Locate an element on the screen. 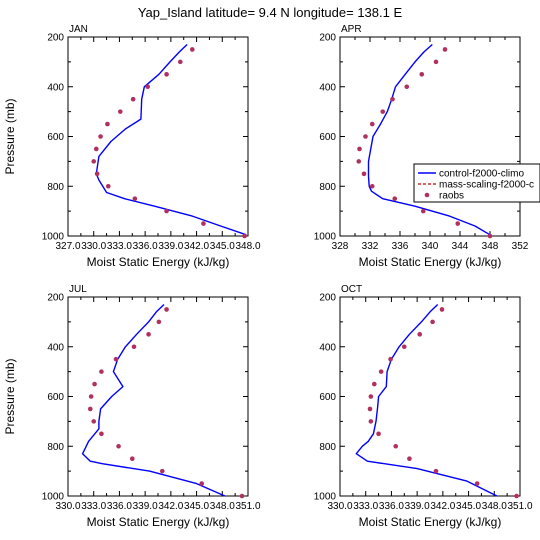 The width and height of the screenshot is (540, 540). y-axis-label: Pressure (mb) is located at coordinates (10, 136).